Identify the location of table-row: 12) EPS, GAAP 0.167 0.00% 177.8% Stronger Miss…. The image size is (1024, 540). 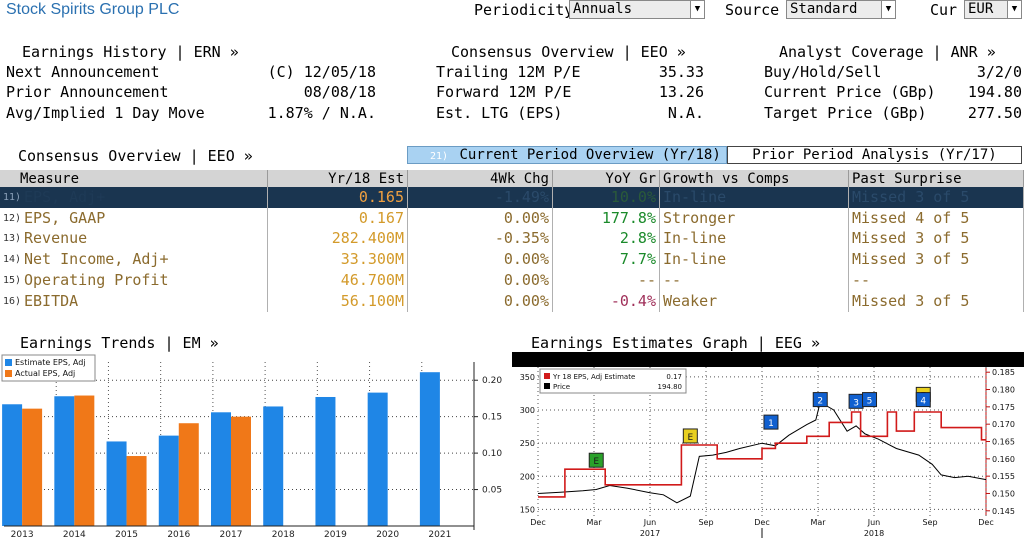
(512, 218).